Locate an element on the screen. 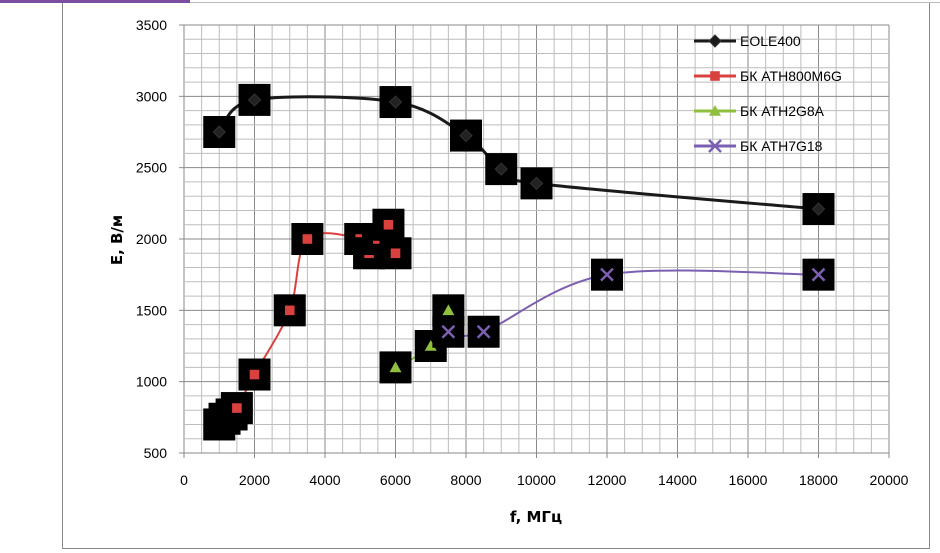 This screenshot has height=553, width=940. x-axis-label: f, МГц is located at coordinates (536, 517).